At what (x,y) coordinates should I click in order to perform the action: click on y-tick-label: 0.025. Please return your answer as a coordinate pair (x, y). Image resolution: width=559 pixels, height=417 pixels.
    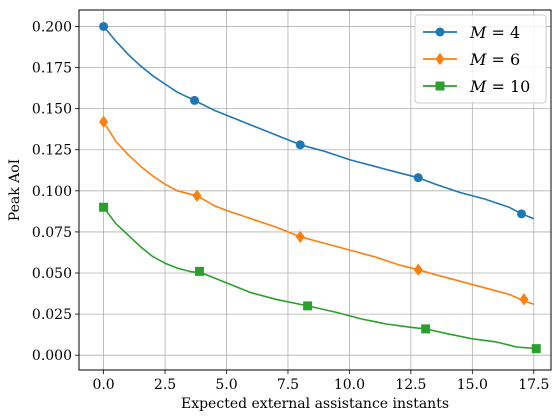
    Looking at the image, I should click on (52, 315).